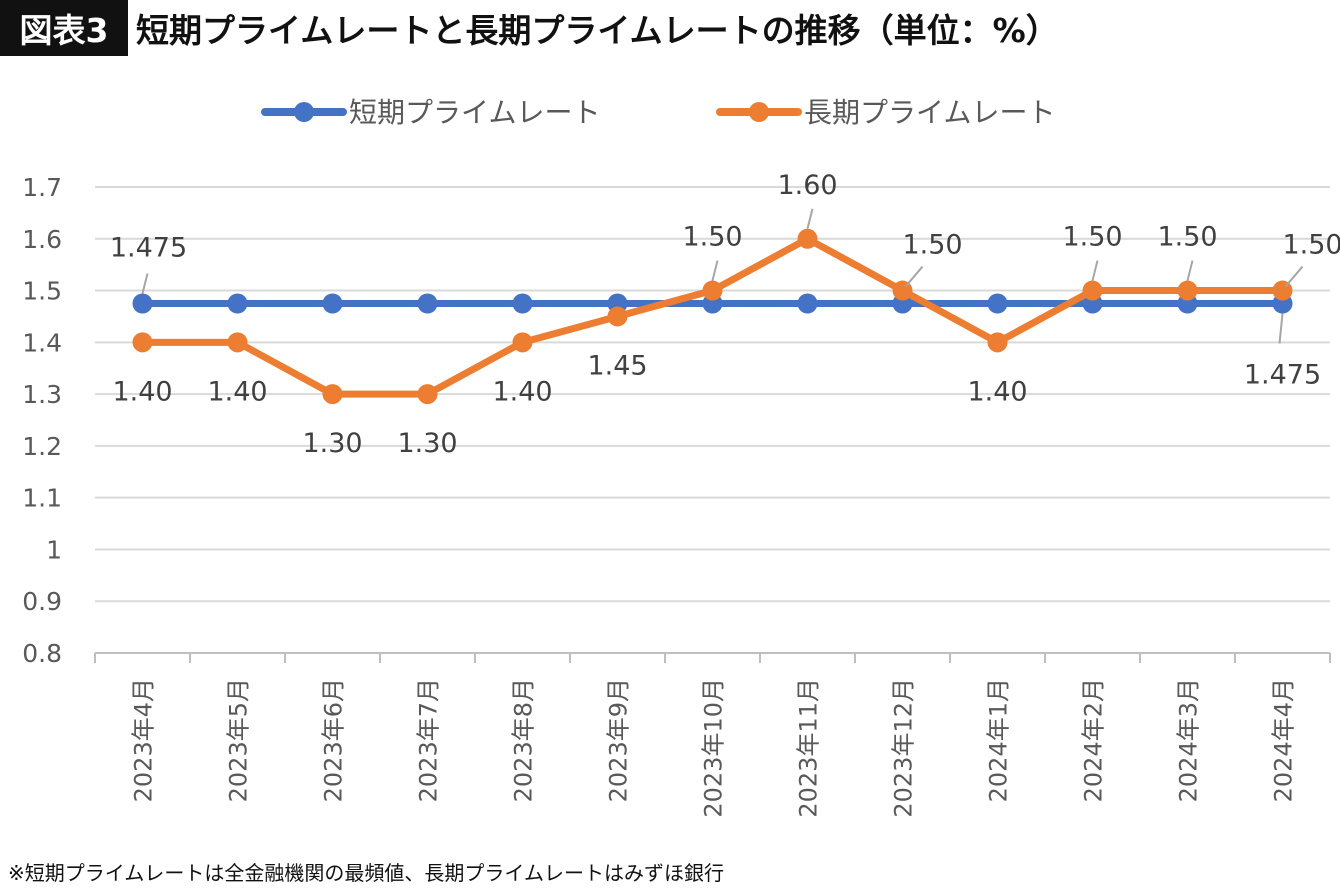 This screenshot has height=891, width=1340. What do you see at coordinates (42, 187) in the screenshot?
I see `y-tick-label: 1.7` at bounding box center [42, 187].